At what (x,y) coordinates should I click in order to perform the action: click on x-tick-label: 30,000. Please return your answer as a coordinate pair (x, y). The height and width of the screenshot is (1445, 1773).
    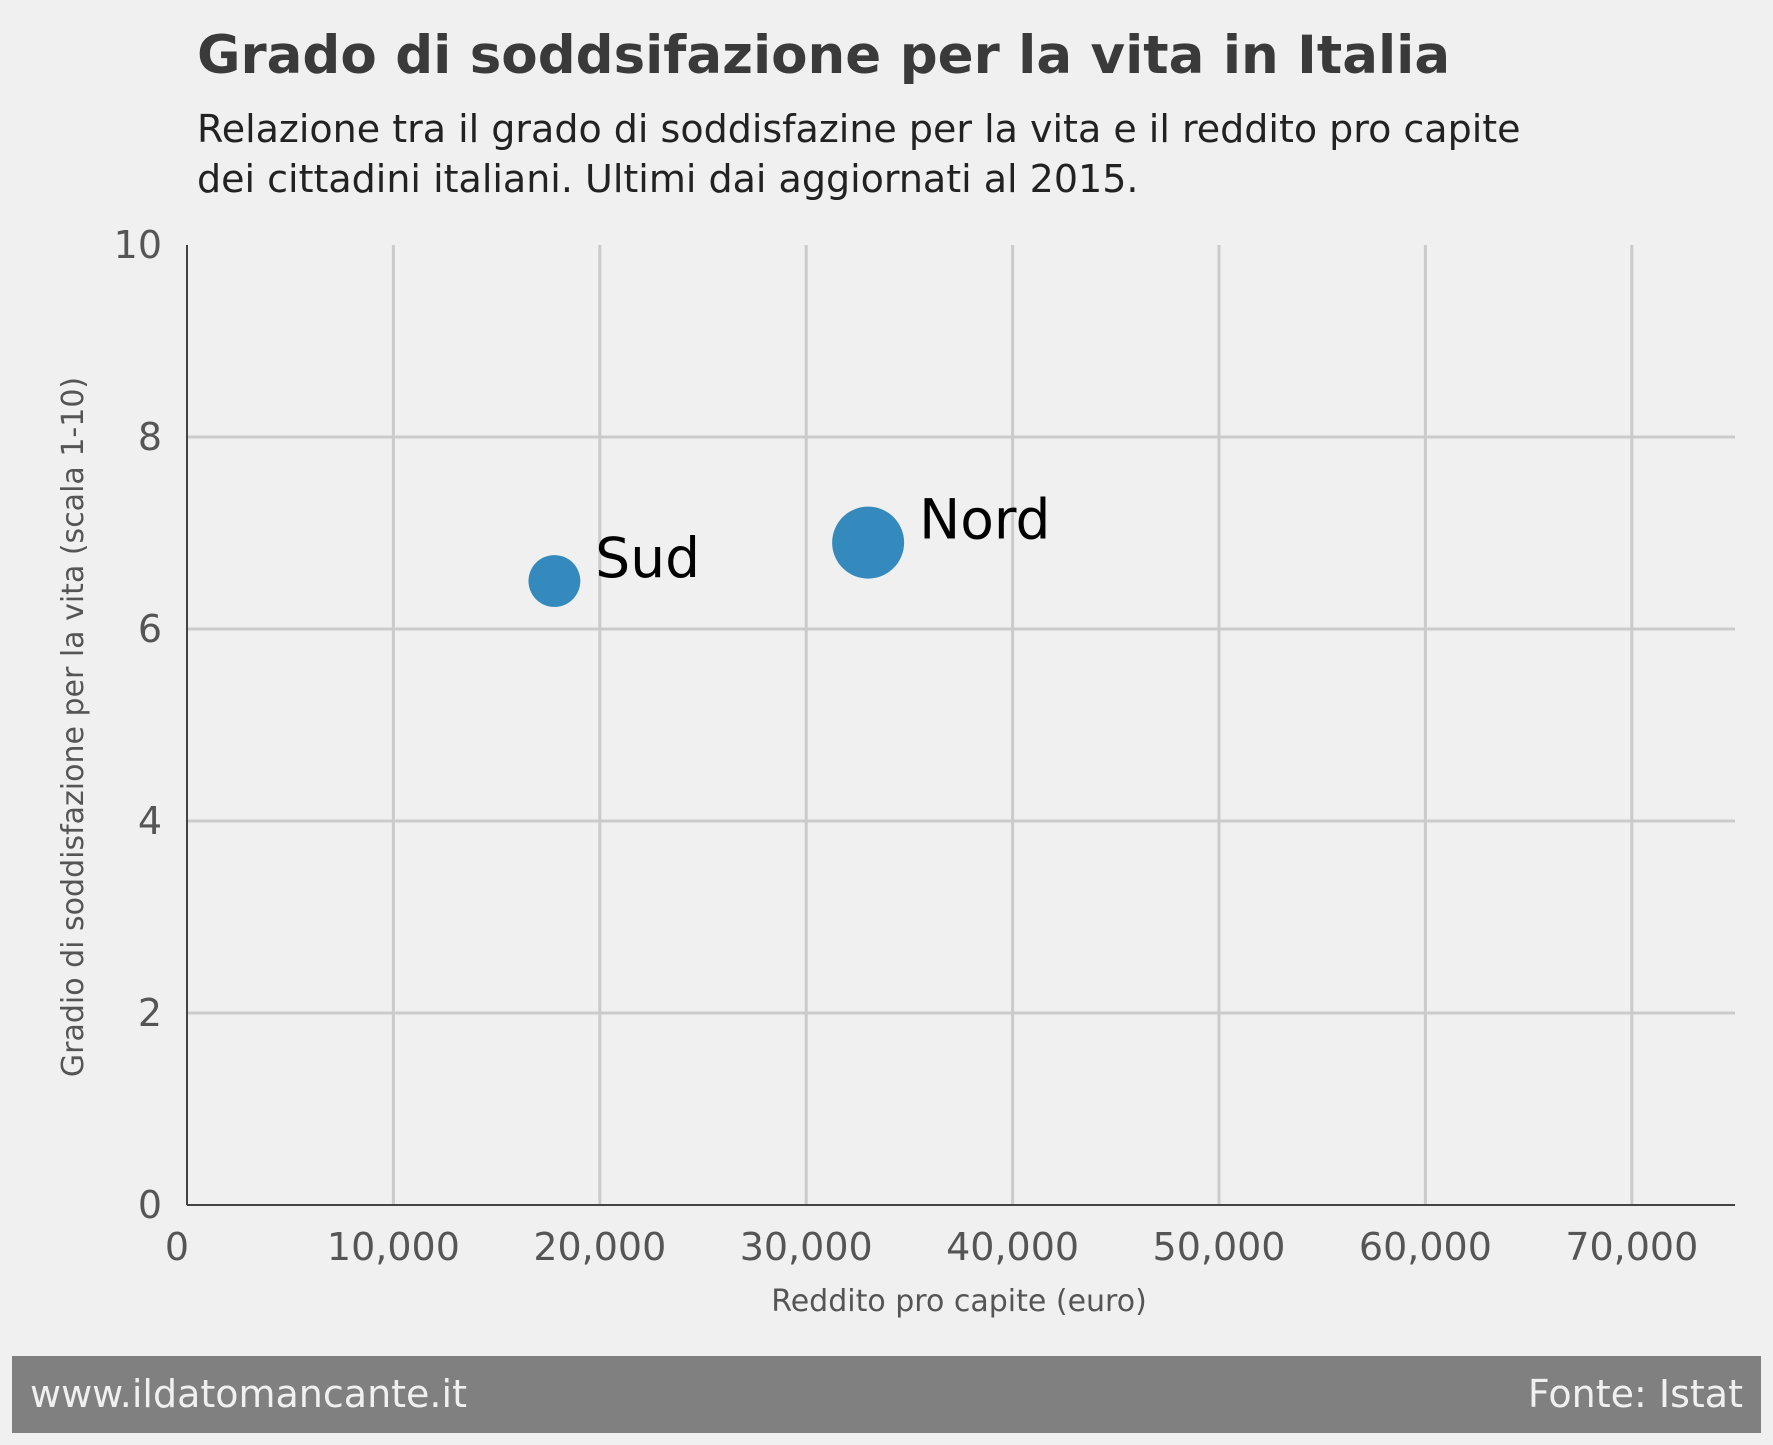
    Looking at the image, I should click on (806, 1247).